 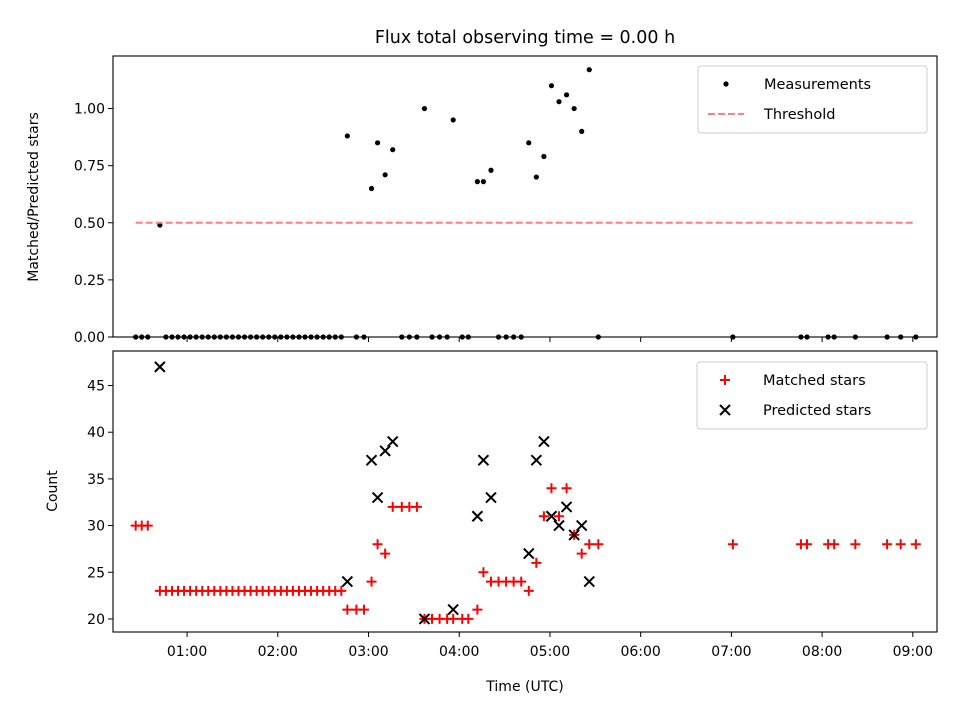 What do you see at coordinates (53, 491) in the screenshot?
I see `count-y-axis-label: Count` at bounding box center [53, 491].